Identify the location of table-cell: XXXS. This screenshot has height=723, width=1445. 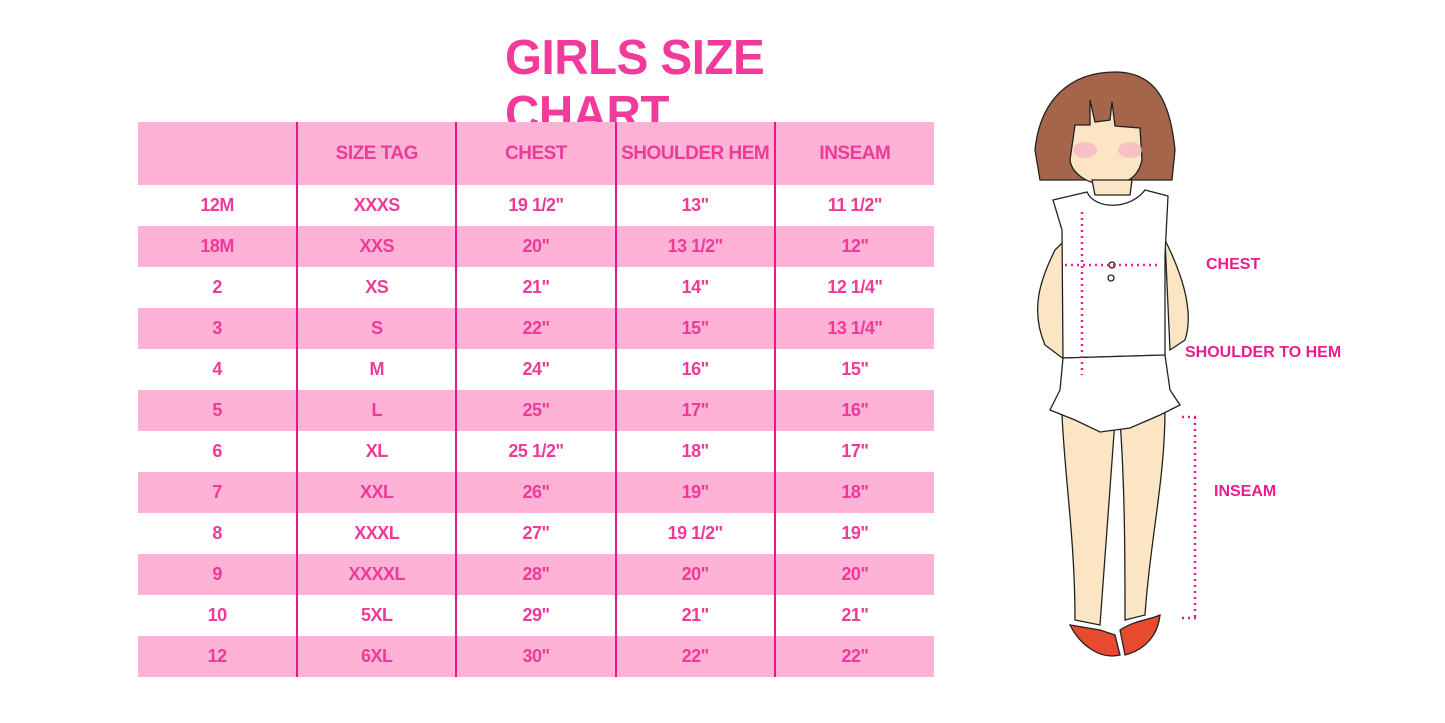
(376, 205).